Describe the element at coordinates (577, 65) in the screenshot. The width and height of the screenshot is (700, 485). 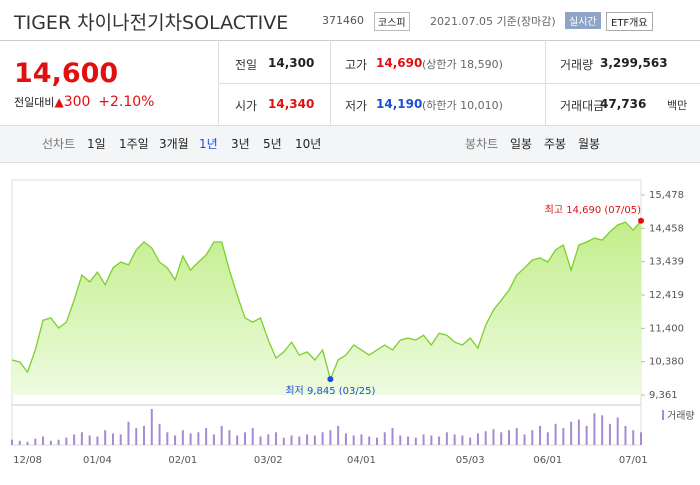
I see `quote-label: 거래량` at that location.